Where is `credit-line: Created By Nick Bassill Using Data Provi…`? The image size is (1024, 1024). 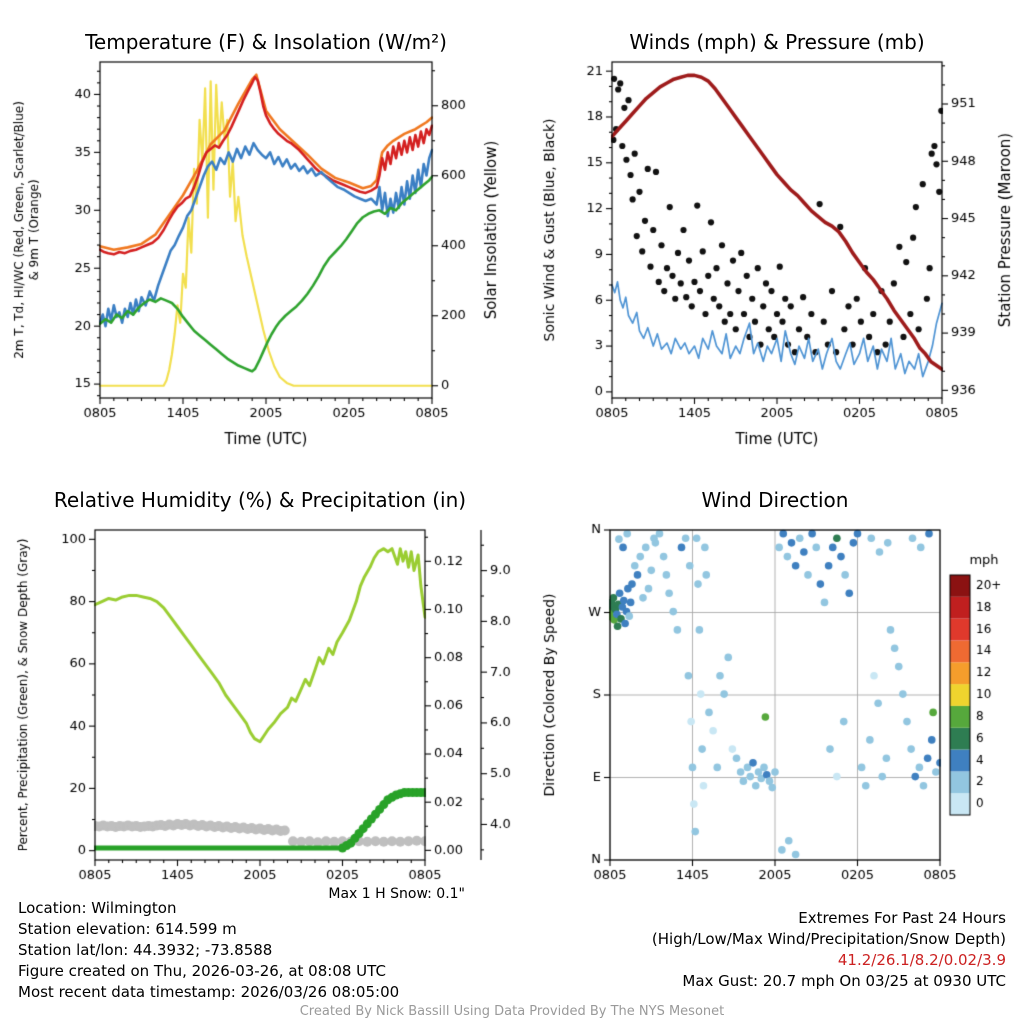 credit-line: Created By Nick Bassill Using Data Provi… is located at coordinates (512, 1011).